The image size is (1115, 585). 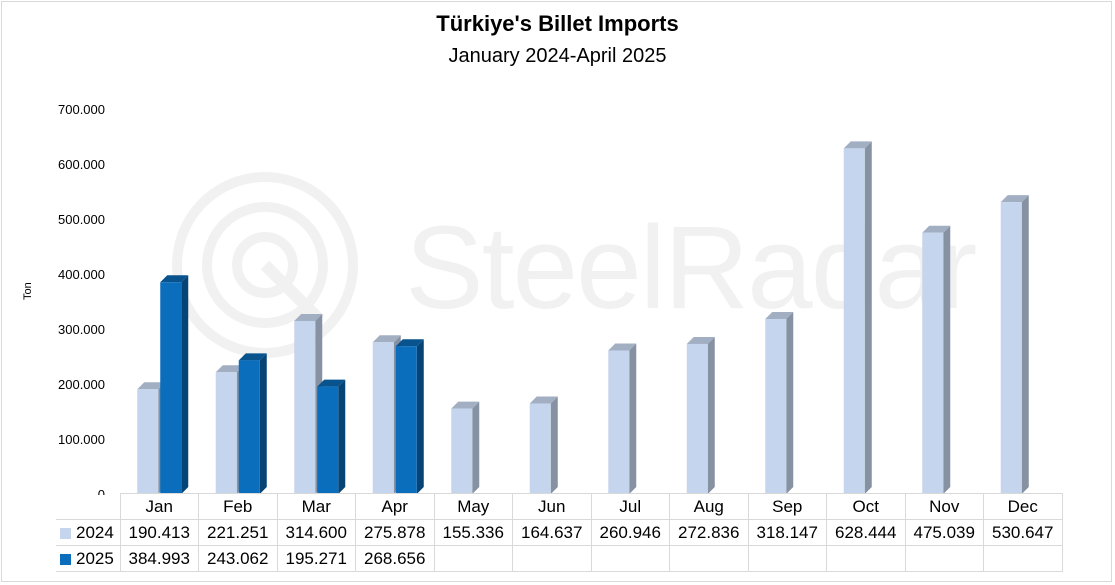 I want to click on y-tick-label: 0, so click(x=101, y=491).